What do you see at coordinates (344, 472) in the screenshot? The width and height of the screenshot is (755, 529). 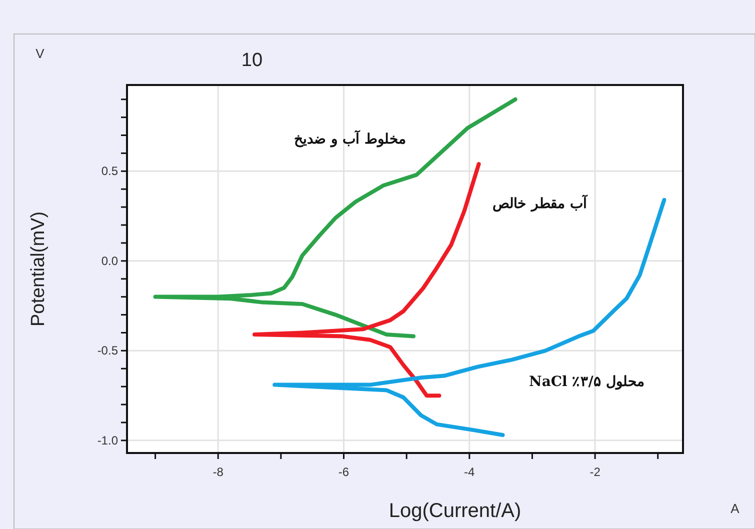 I see `x-tick-label: -6` at bounding box center [344, 472].